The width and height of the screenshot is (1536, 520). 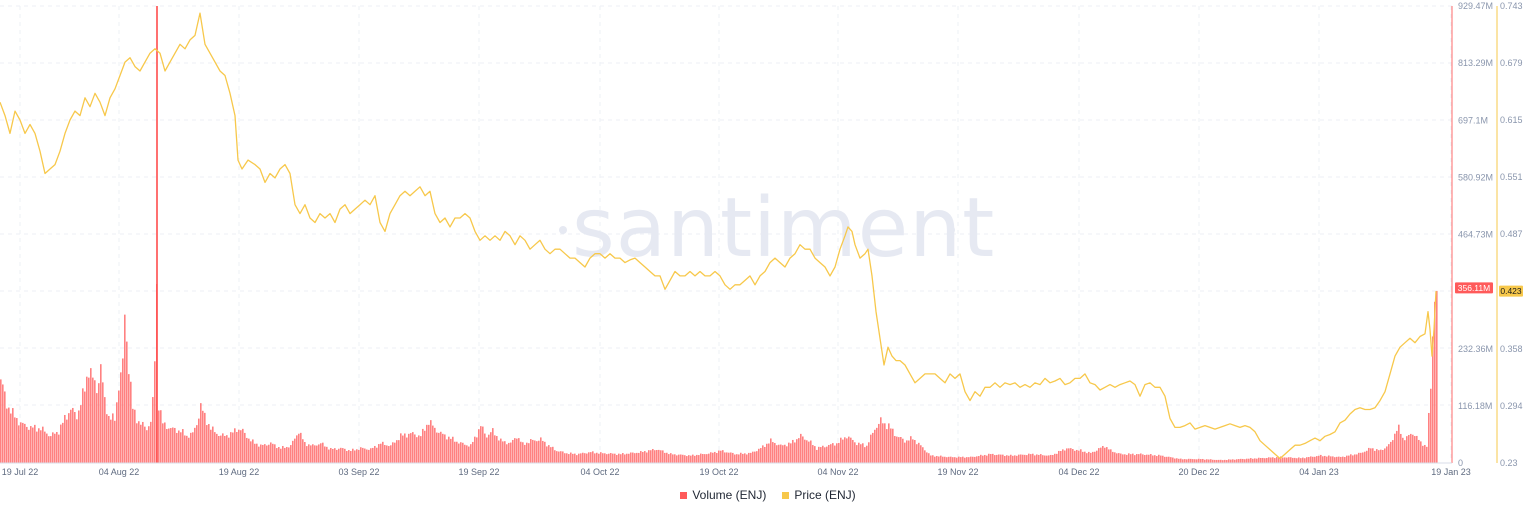 I want to click on watermark: santiment, so click(x=776, y=228).